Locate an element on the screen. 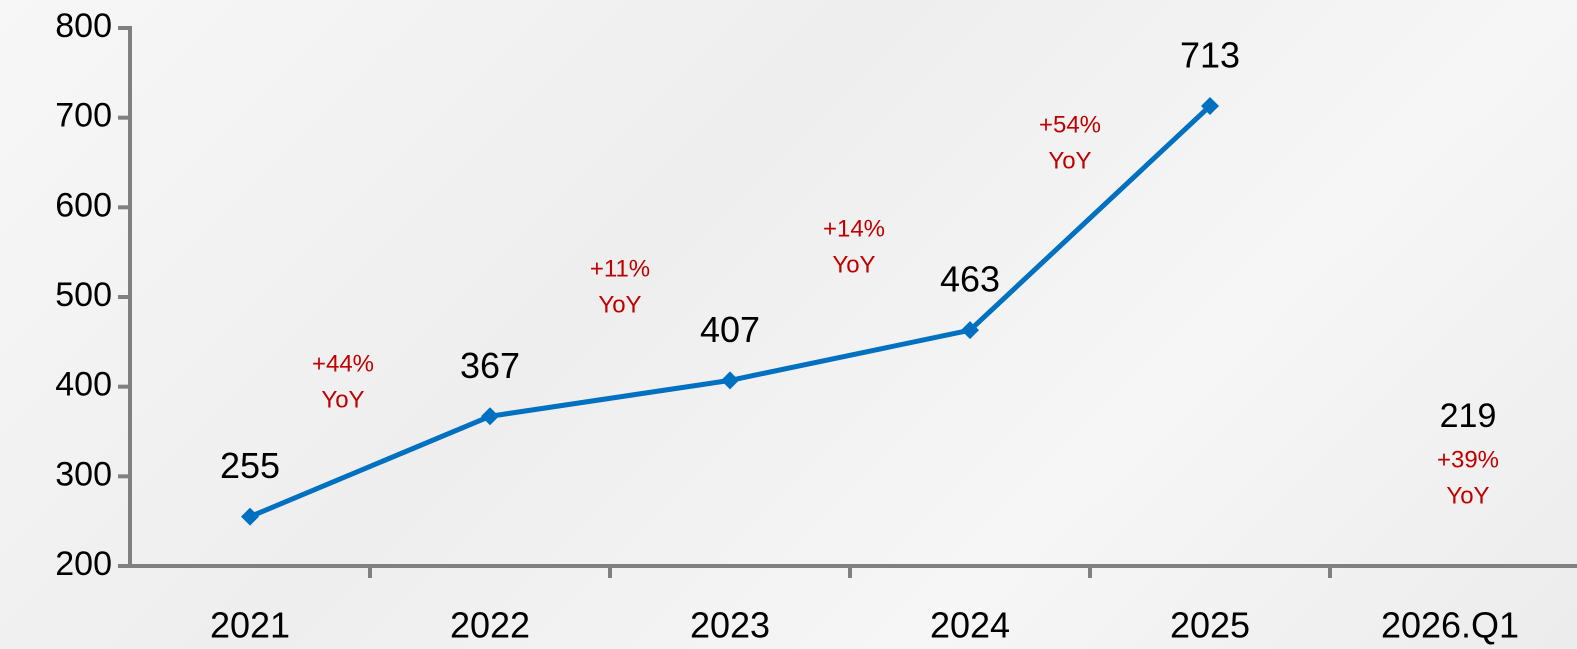 Image resolution: width=1577 pixels, height=649 pixels. y-tick-label: 600 is located at coordinates (83, 205).